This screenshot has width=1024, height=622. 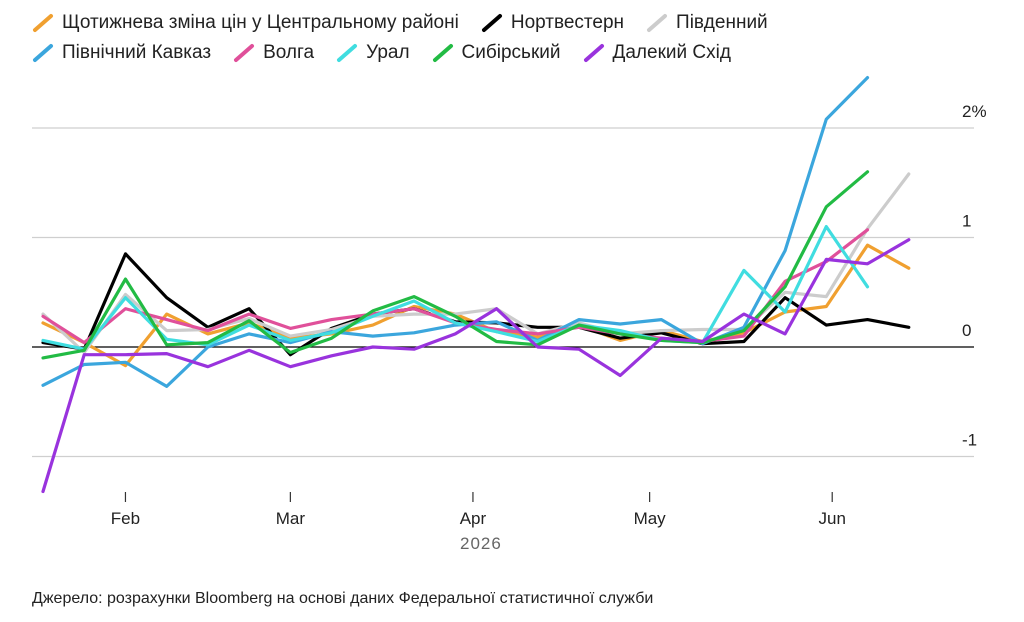 I want to click on legend-item: Північний Кавказ, so click(x=121, y=53).